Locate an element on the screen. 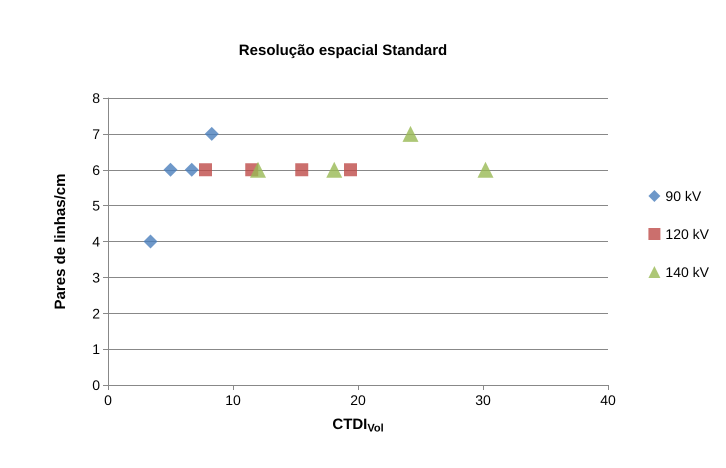 The image size is (726, 468). chart-title: Resolução espacial Standard is located at coordinates (343, 50).